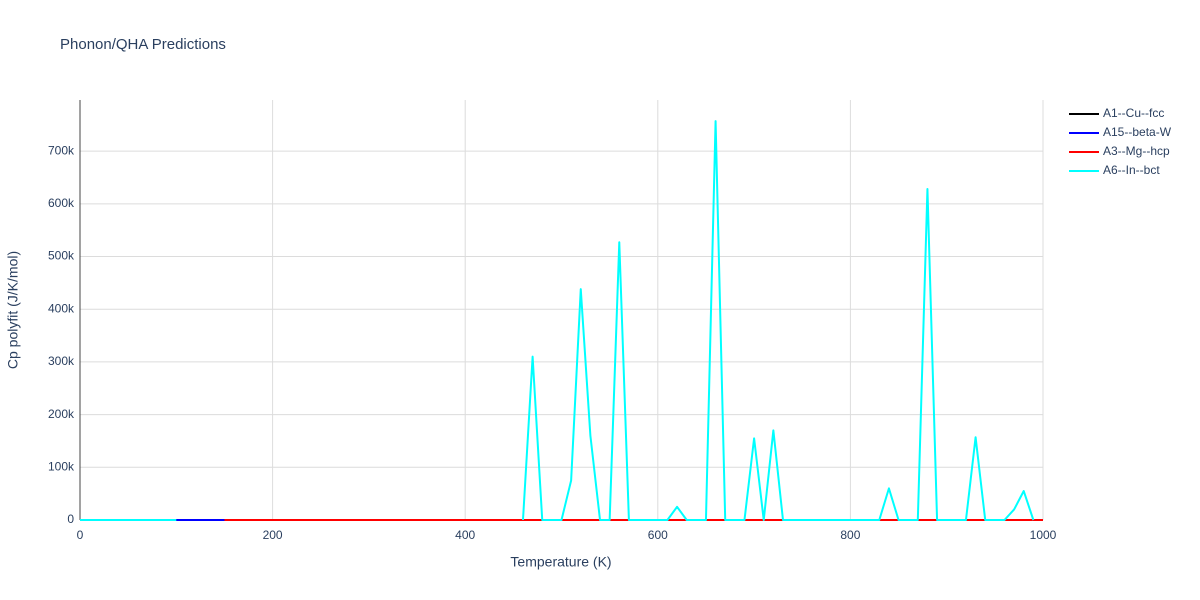 The image size is (1200, 600). Describe the element at coordinates (61, 256) in the screenshot. I see `y-tick-label: 500k` at that location.